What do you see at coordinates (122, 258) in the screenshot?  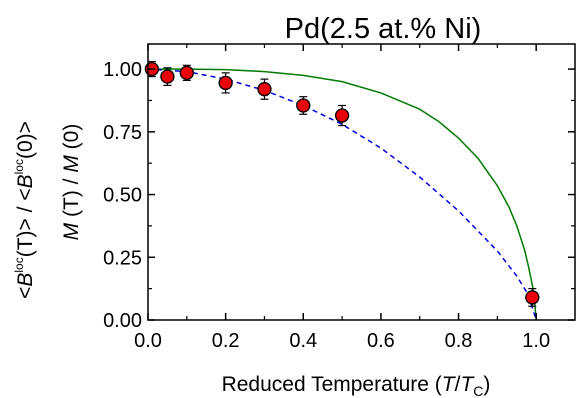 I see `y-tick-label: 0.25` at bounding box center [122, 258].